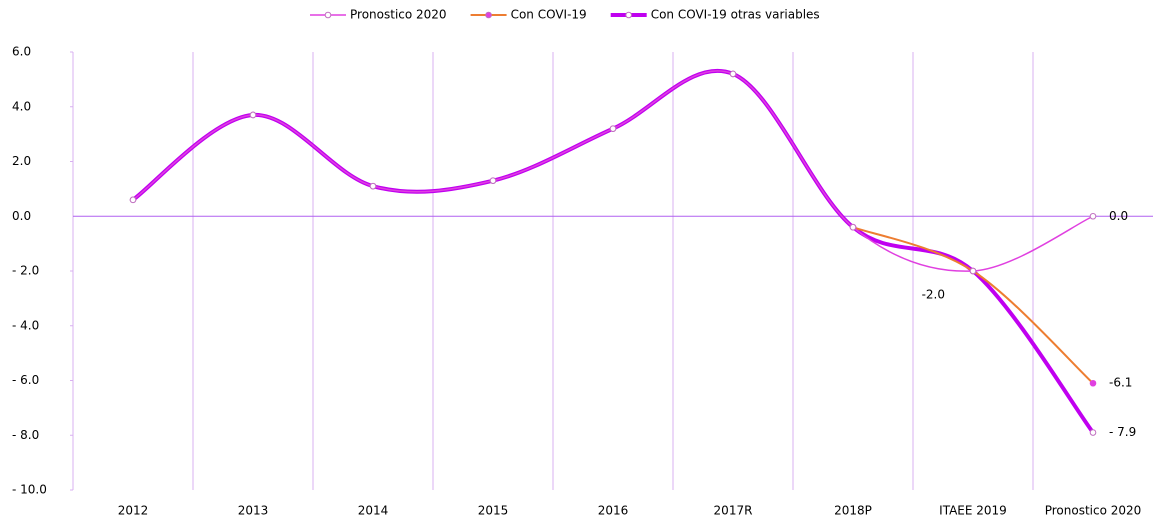 The image size is (1153, 524). Describe the element at coordinates (25, 325) in the screenshot. I see `y-tick-label: - 4.0` at that location.